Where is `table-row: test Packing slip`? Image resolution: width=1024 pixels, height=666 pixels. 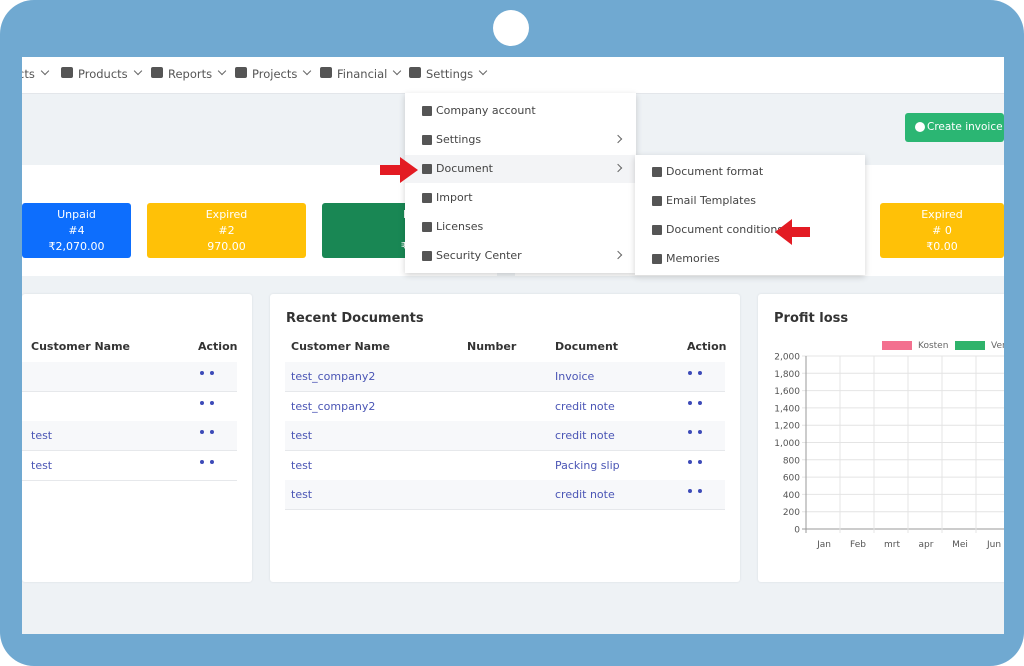 table-row: test Packing slip is located at coordinates (505, 466).